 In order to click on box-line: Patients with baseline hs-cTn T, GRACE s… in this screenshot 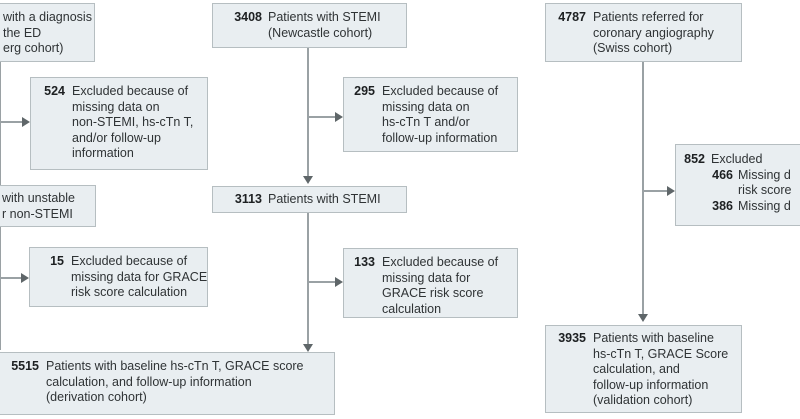, I will do `click(175, 366)`.